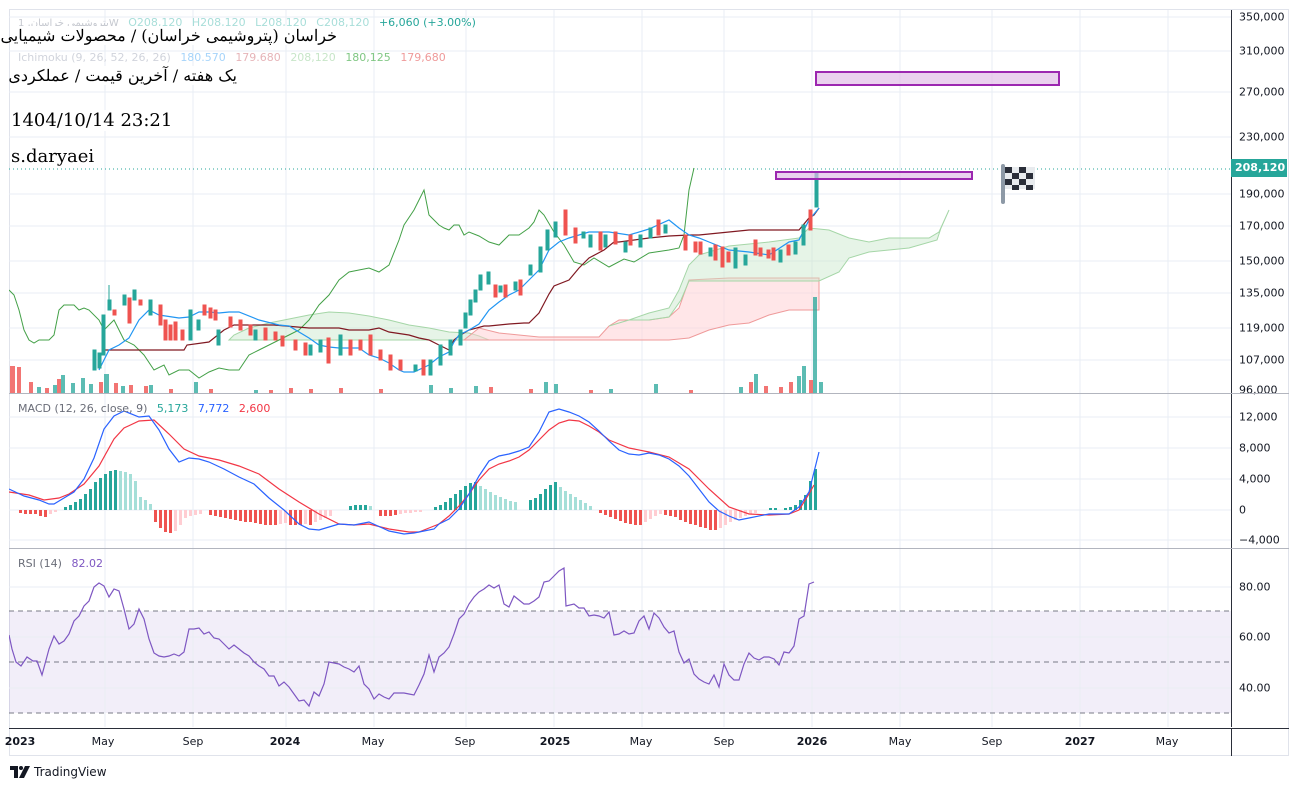 The height and width of the screenshot is (791, 1301). I want to click on overlay-subtitle: یک هفته / آخرین قیمت / عملکردی, so click(122, 75).